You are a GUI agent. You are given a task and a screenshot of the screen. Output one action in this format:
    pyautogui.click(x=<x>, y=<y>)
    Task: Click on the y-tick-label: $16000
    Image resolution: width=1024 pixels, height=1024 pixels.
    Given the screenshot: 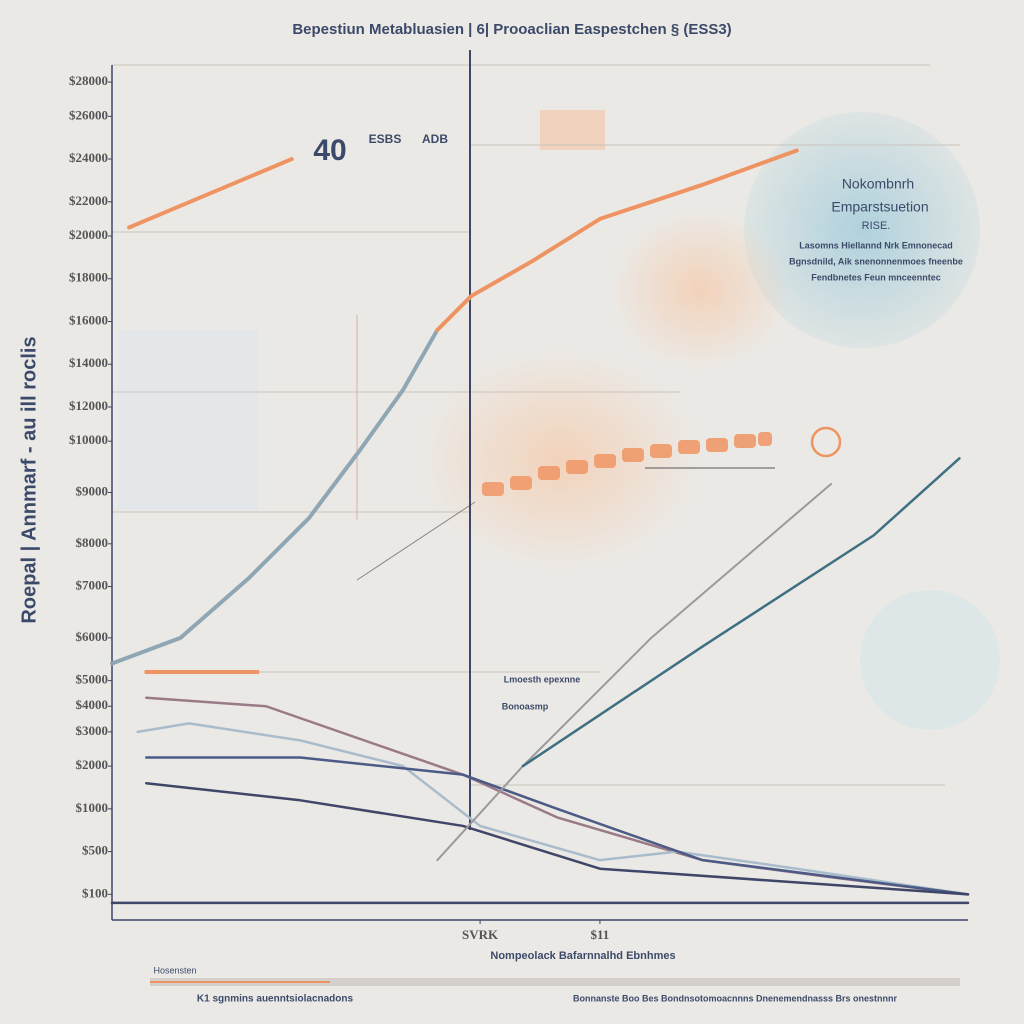 What is the action you would take?
    pyautogui.click(x=88, y=319)
    